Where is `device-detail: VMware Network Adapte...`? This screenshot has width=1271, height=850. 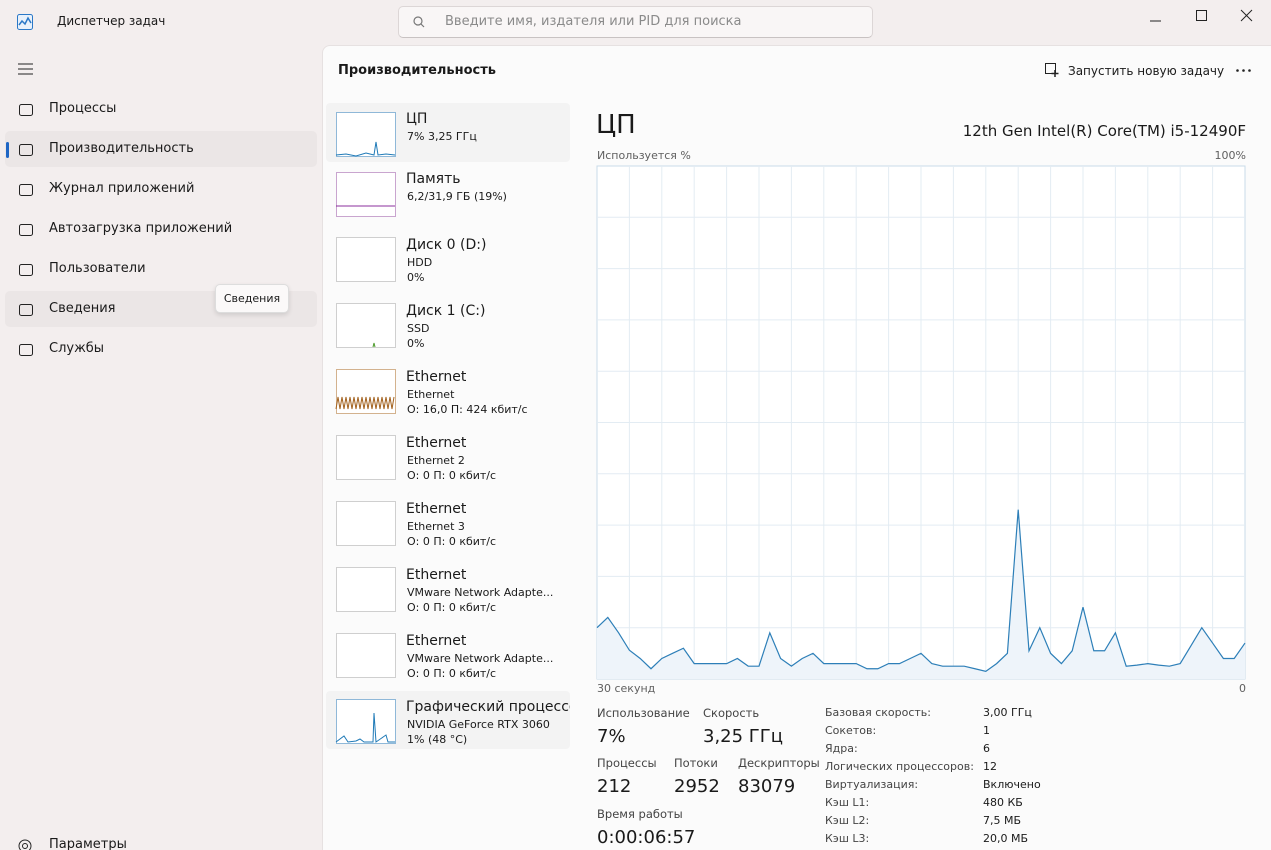 device-detail: VMware Network Adapte... is located at coordinates (480, 658).